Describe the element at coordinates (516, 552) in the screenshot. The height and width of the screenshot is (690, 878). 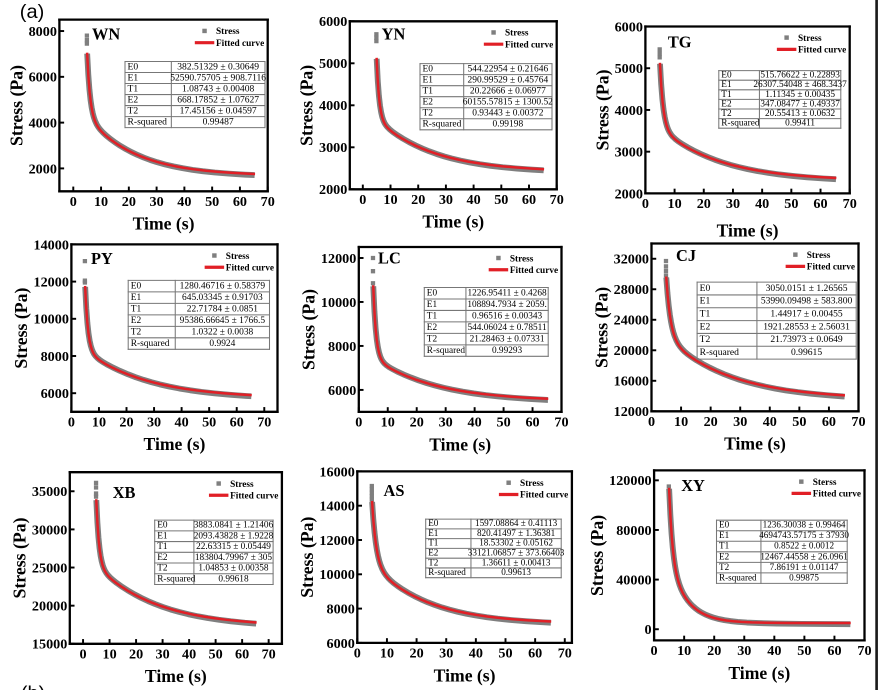
I see `svg-text: 33121.06857 ± 373.66403` at that location.